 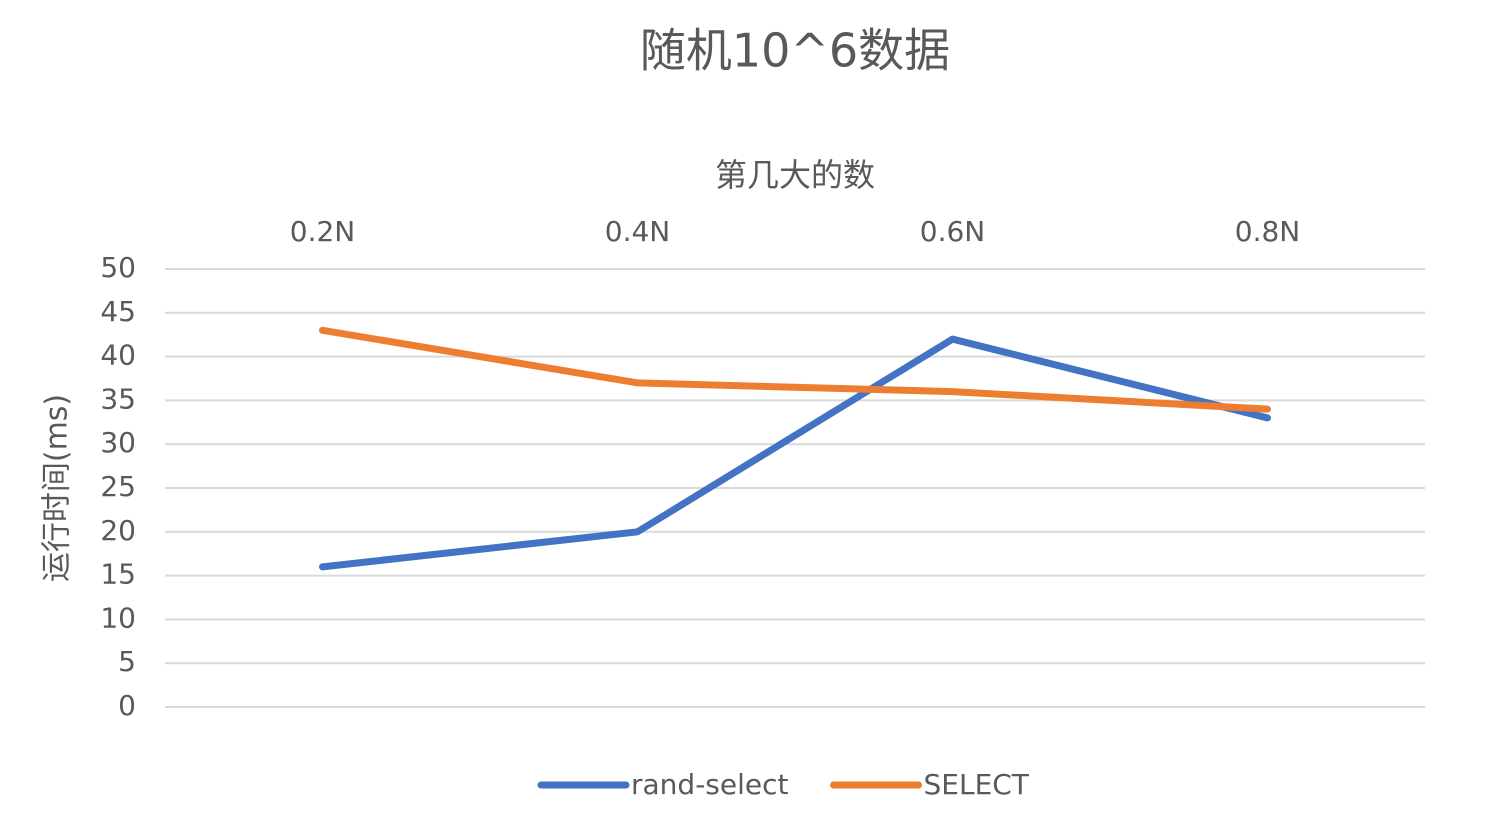 I want to click on x-tick-label: 0.8N, so click(x=1267, y=231).